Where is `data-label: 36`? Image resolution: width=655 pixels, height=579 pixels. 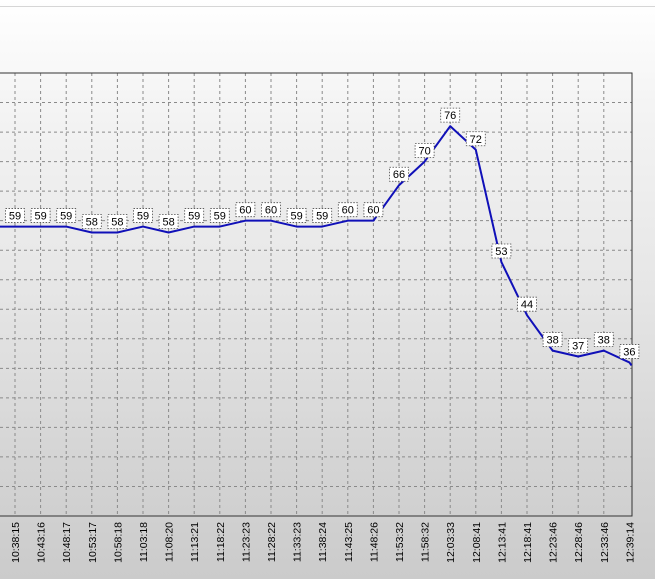
data-label: 36 is located at coordinates (629, 351).